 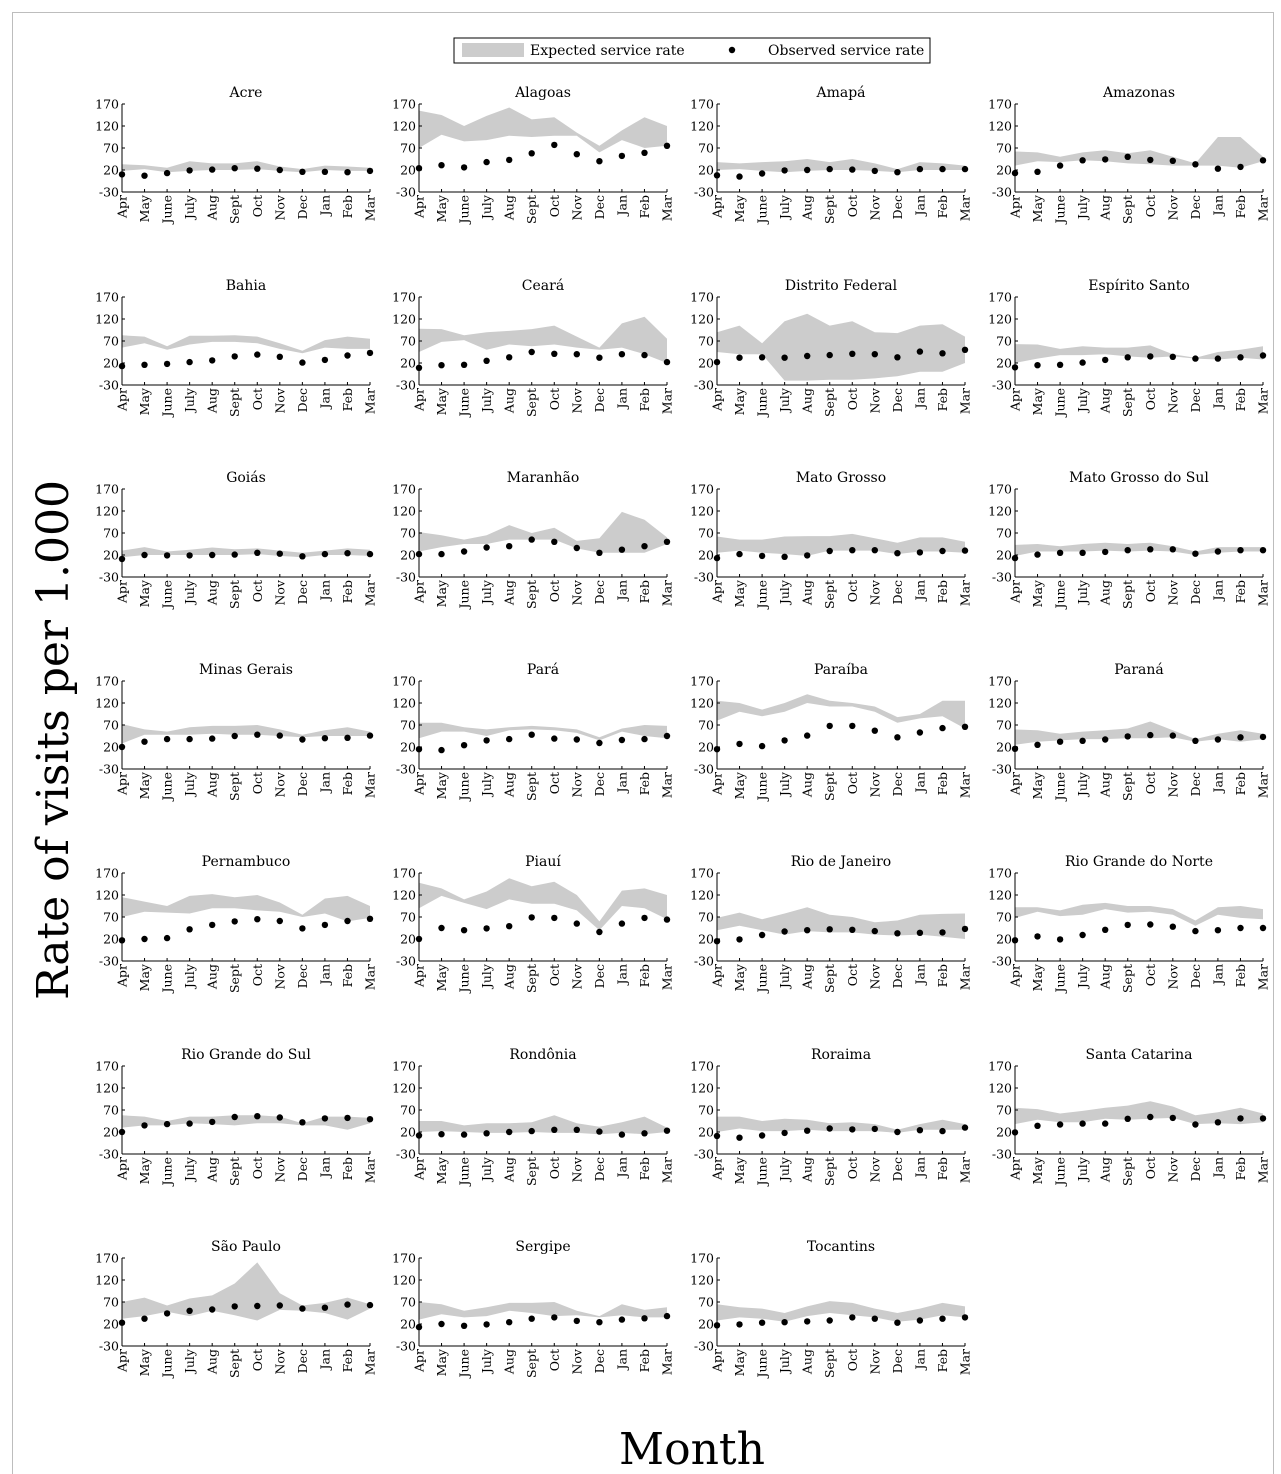 What do you see at coordinates (692, 50) in the screenshot?
I see `legend-box` at bounding box center [692, 50].